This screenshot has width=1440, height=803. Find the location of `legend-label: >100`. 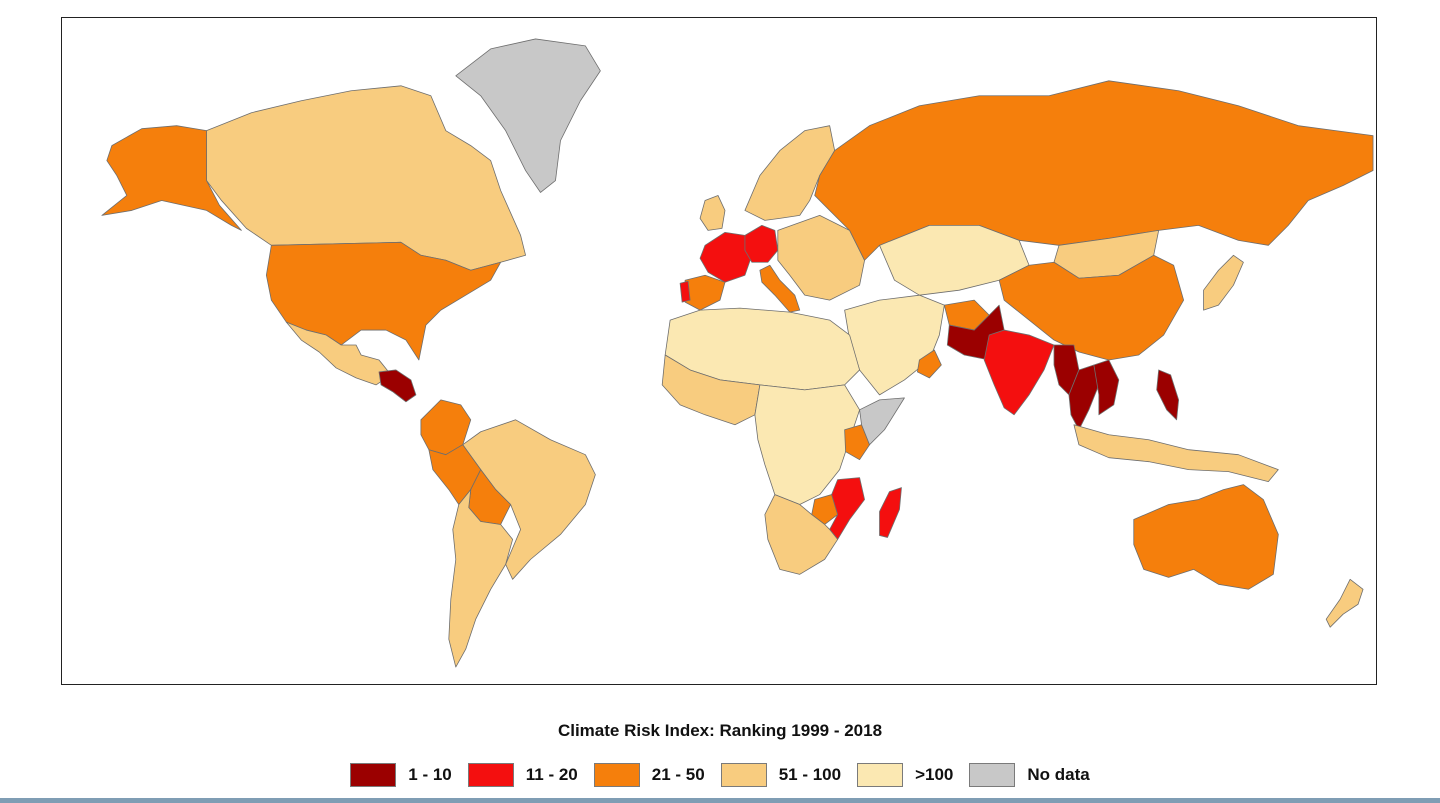

legend-label: >100 is located at coordinates (934, 774).